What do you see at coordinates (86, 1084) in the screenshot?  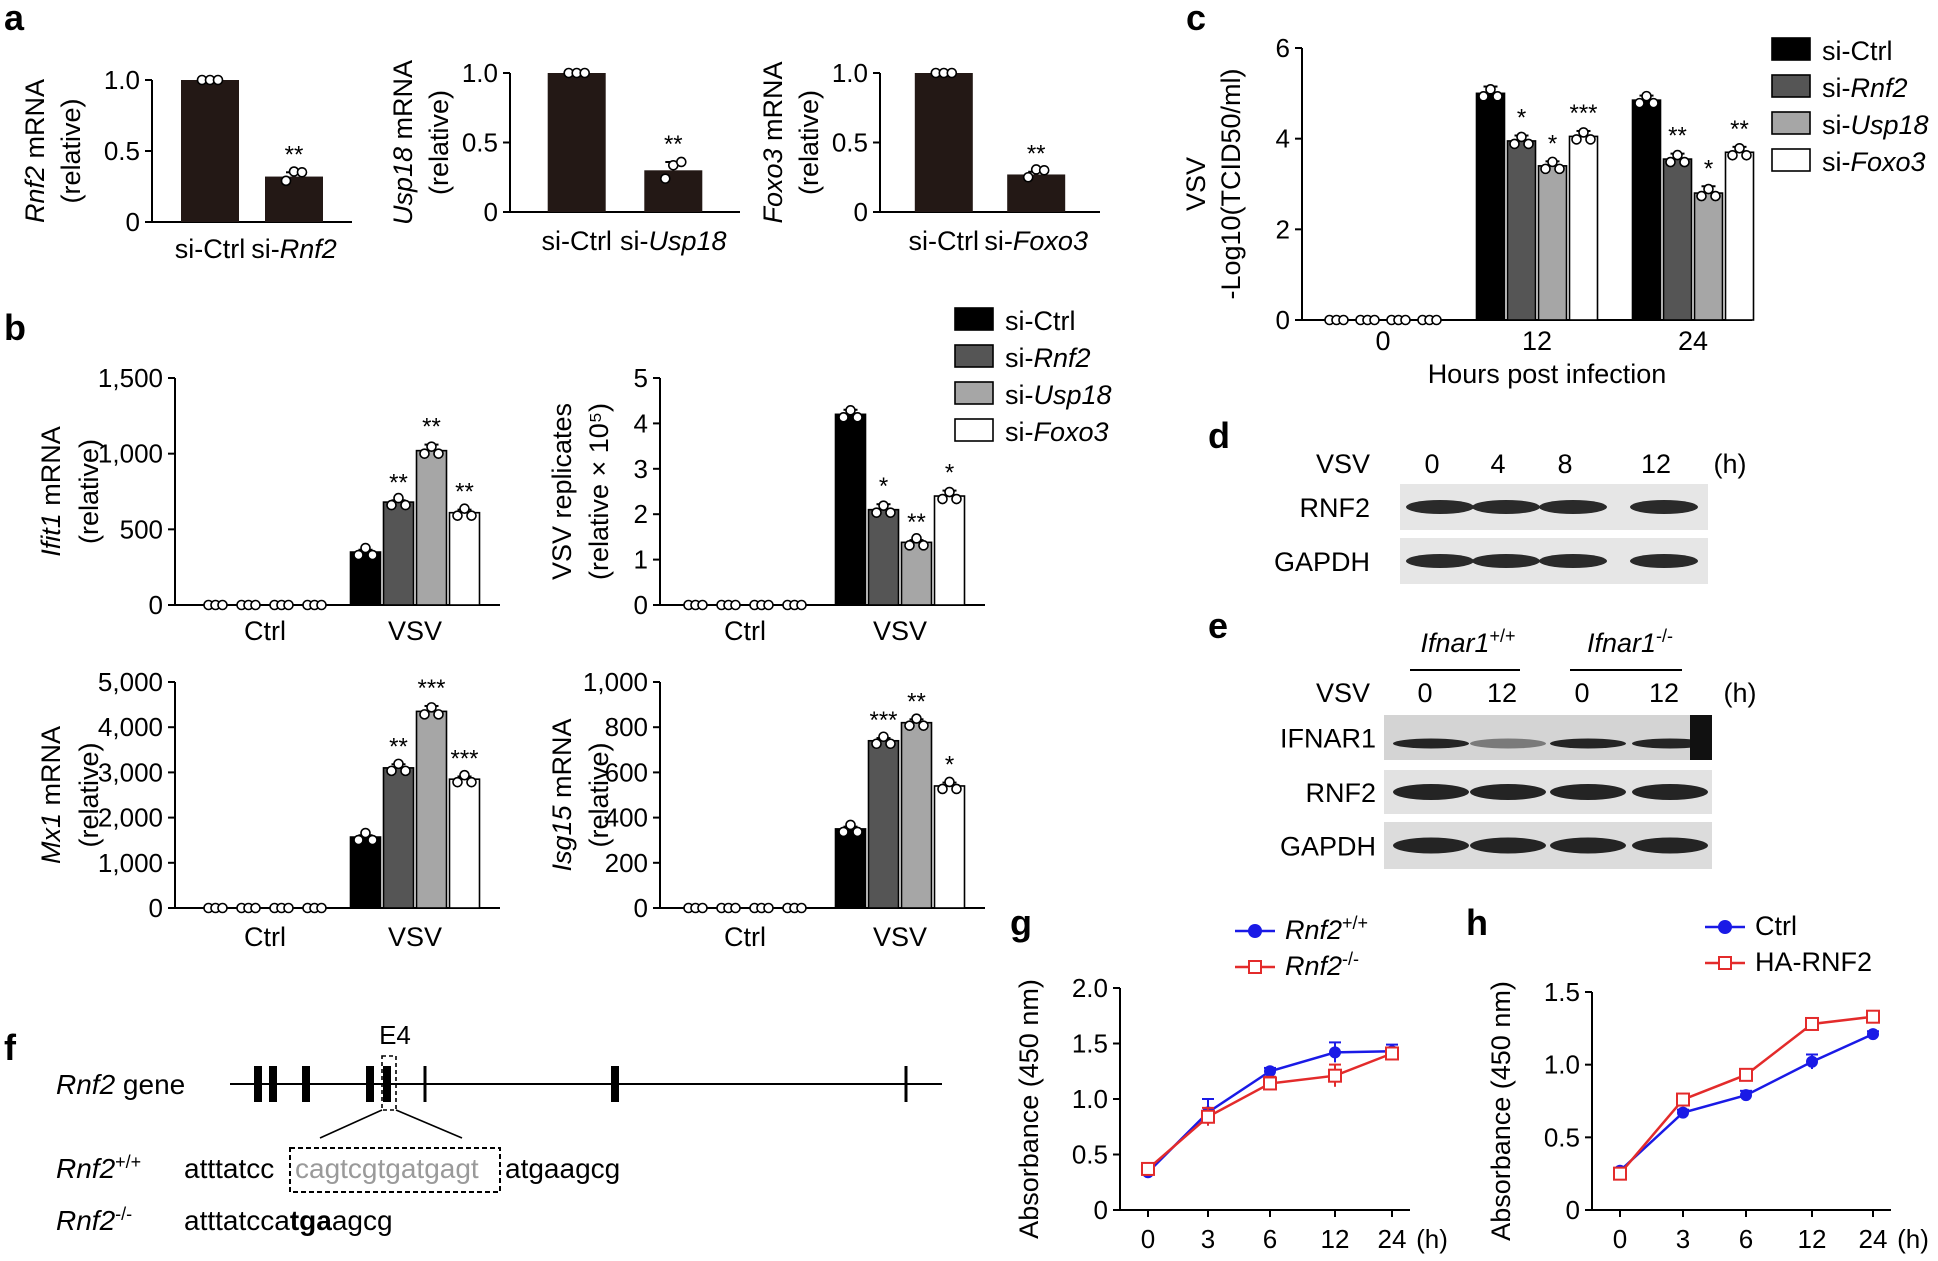 I see `gene-name: Rnf2` at bounding box center [86, 1084].